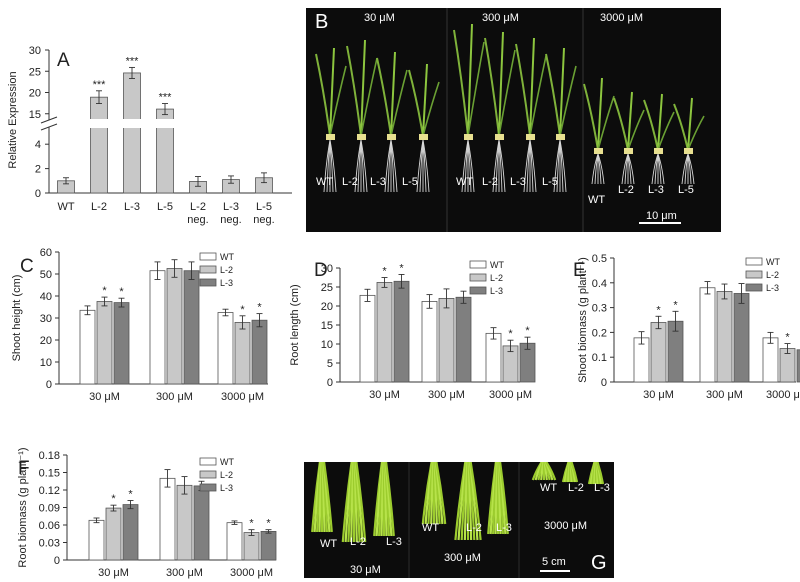  I want to click on root-label: L-2, so click(576, 488).